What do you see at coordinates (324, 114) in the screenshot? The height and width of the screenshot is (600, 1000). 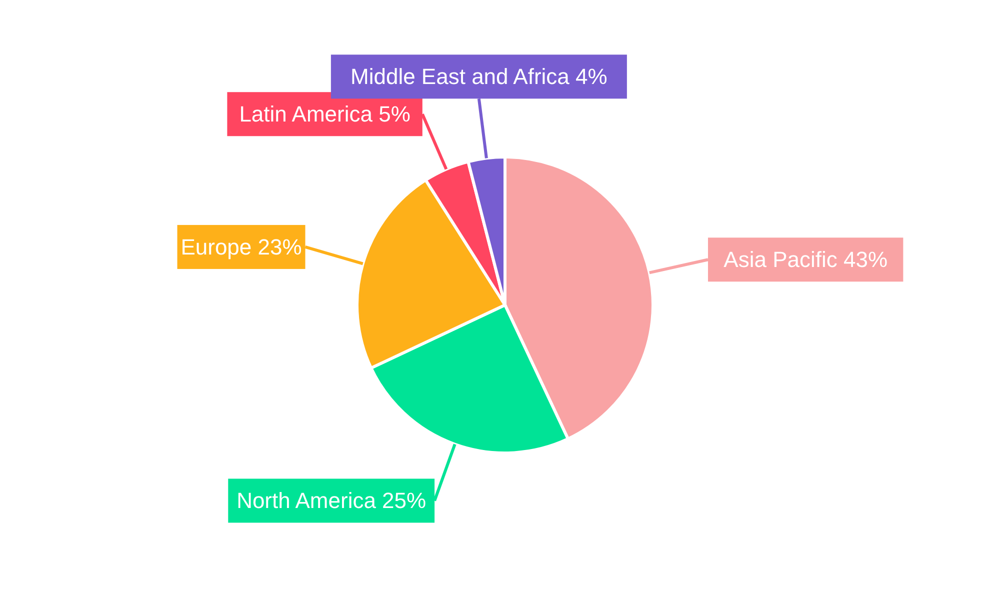 I see `slice-label: Latin America 5%` at bounding box center [324, 114].